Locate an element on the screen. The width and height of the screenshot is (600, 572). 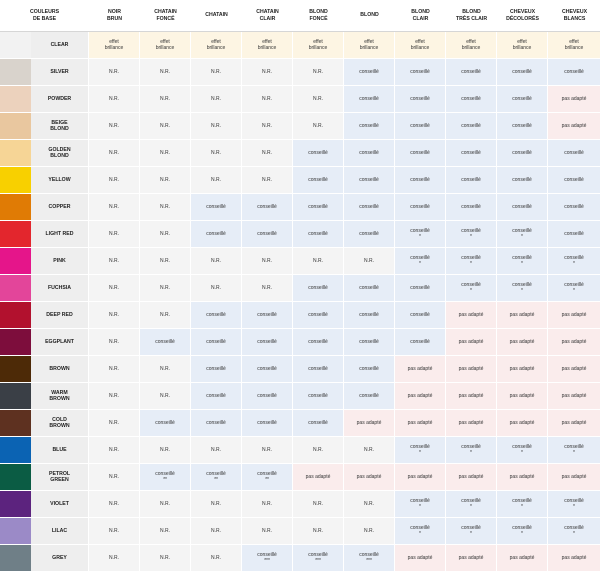
color-name: LIGHT RED is located at coordinates (60, 234).